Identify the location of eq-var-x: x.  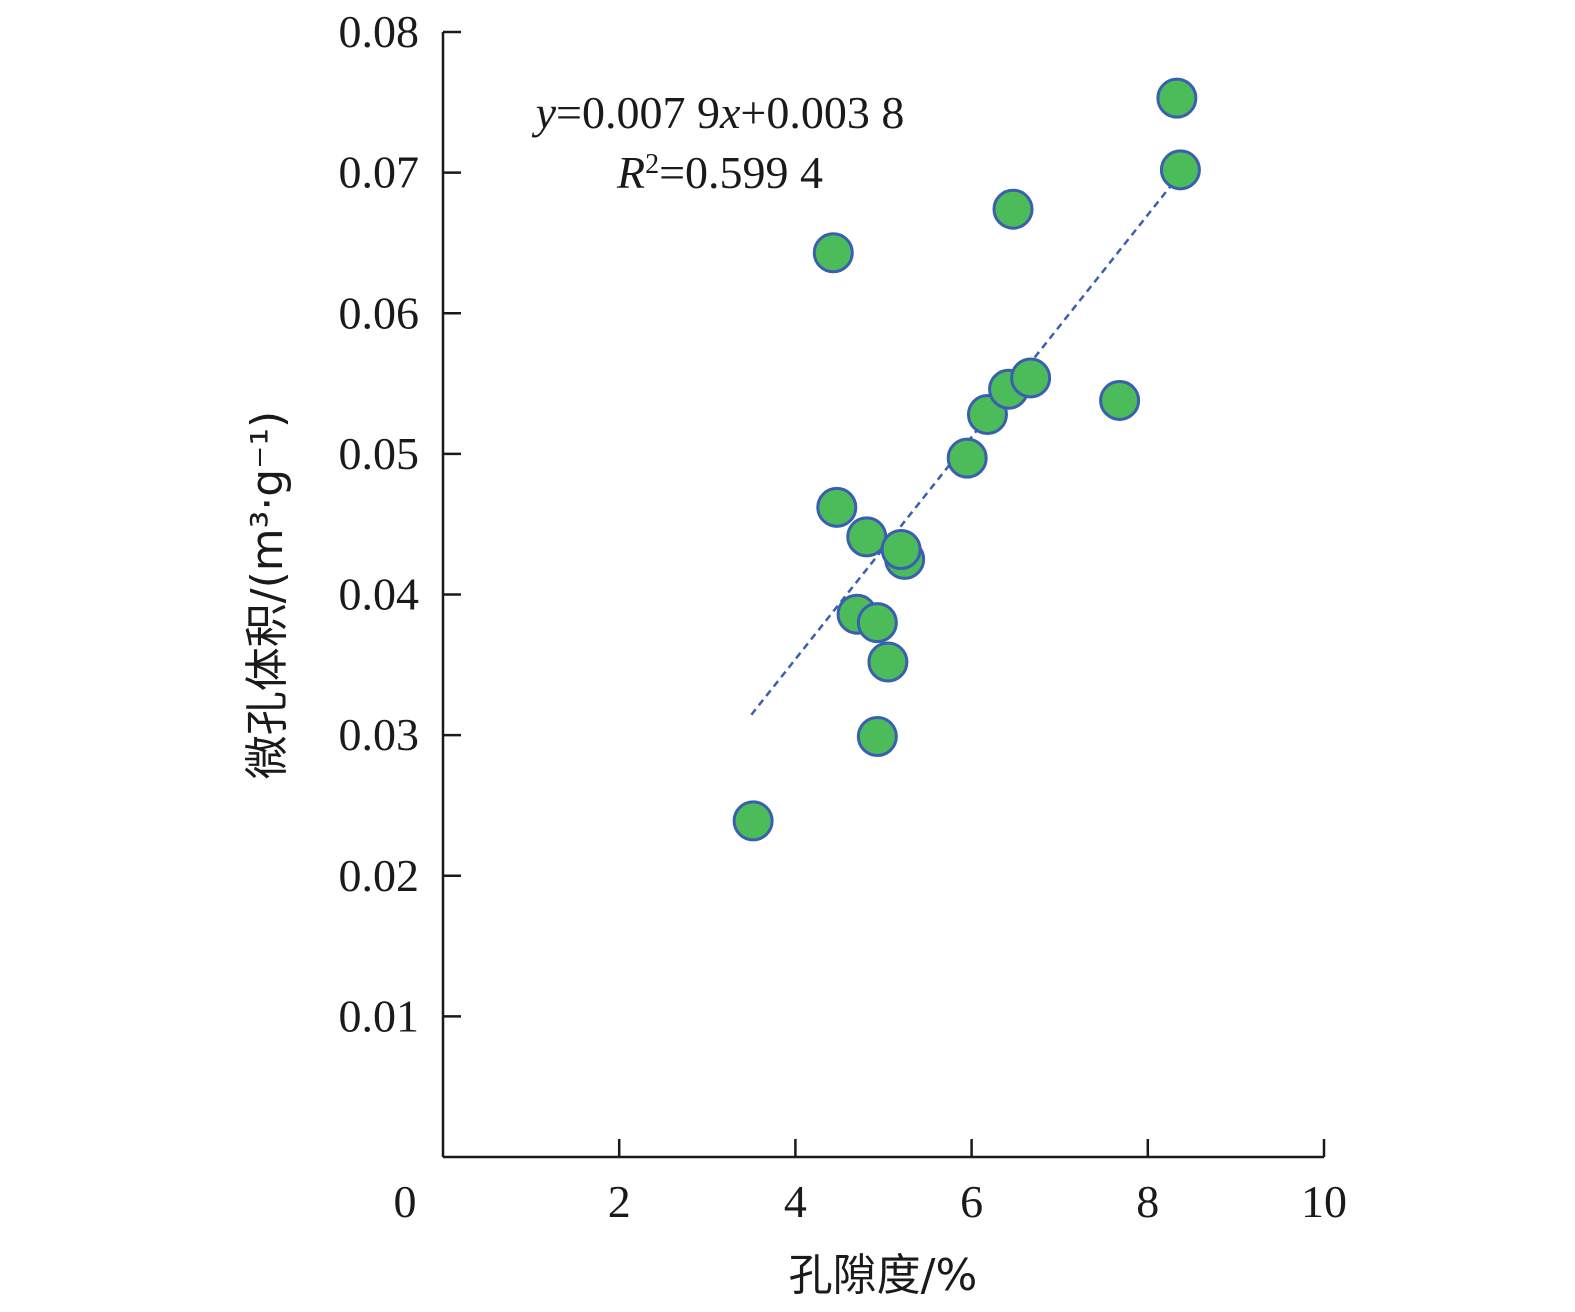
(730, 112).